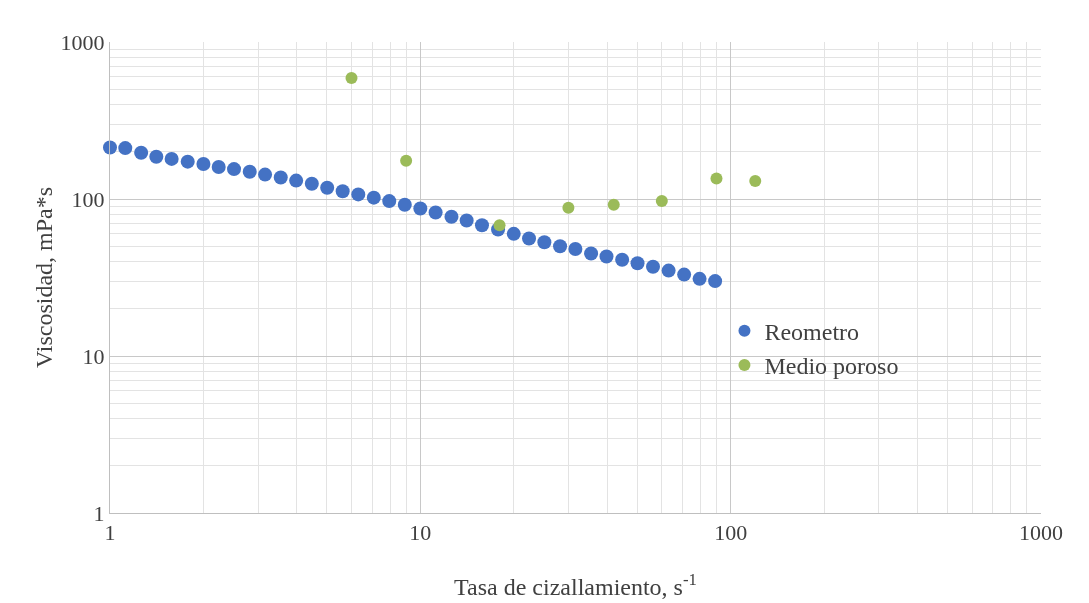 This screenshot has height=603, width=1089. What do you see at coordinates (575, 584) in the screenshot?
I see `x-axis-title: Tasa de cizallamiento, s$^{-1}$` at bounding box center [575, 584].